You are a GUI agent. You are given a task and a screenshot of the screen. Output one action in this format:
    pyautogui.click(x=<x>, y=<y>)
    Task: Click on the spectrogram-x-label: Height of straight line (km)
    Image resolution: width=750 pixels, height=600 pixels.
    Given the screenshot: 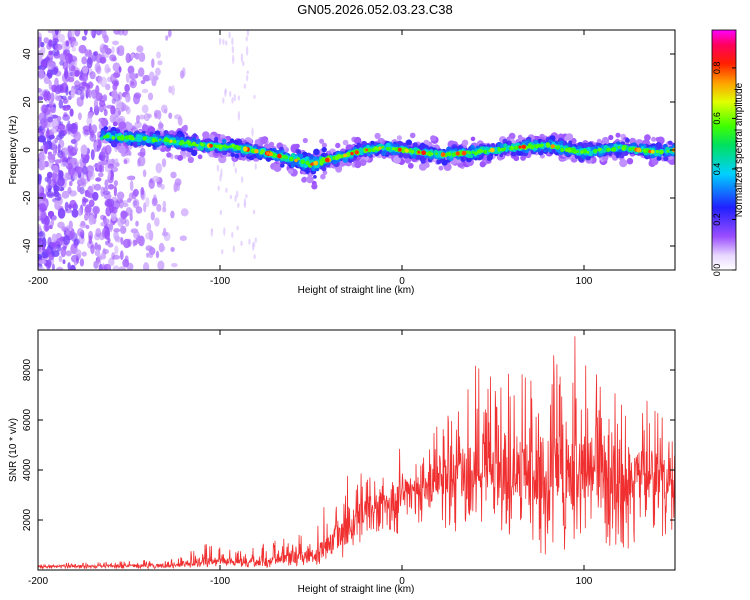 What is the action you would take?
    pyautogui.click(x=356, y=290)
    